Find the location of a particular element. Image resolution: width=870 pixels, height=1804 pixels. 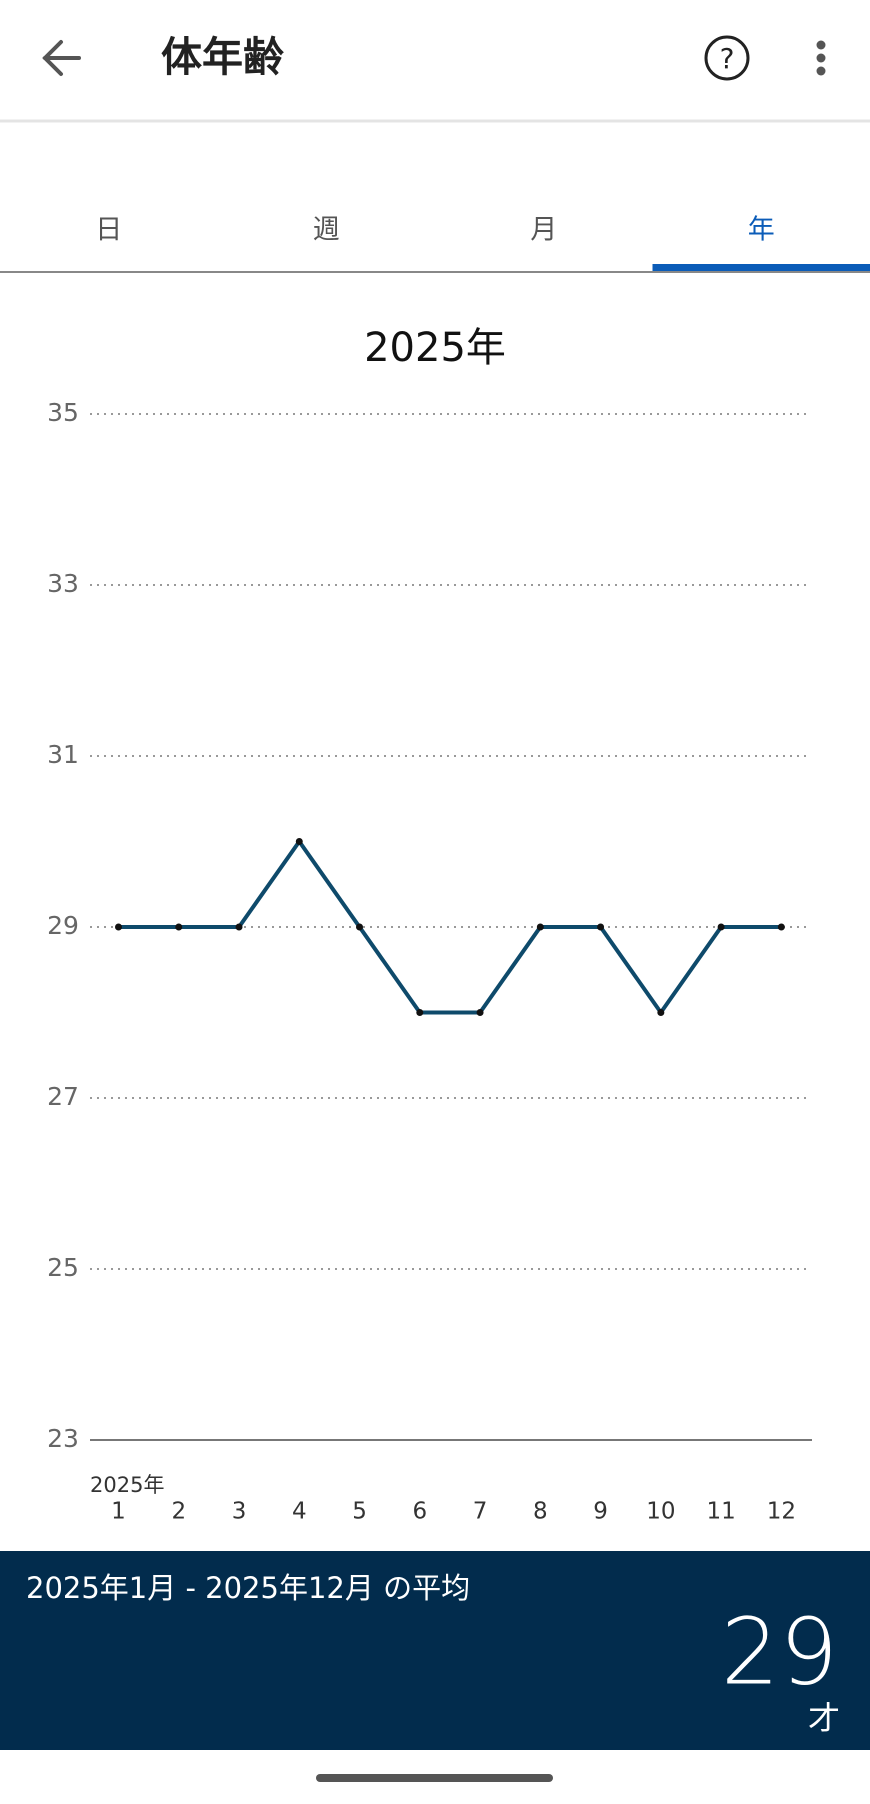

tab: 月 is located at coordinates (543, 230).